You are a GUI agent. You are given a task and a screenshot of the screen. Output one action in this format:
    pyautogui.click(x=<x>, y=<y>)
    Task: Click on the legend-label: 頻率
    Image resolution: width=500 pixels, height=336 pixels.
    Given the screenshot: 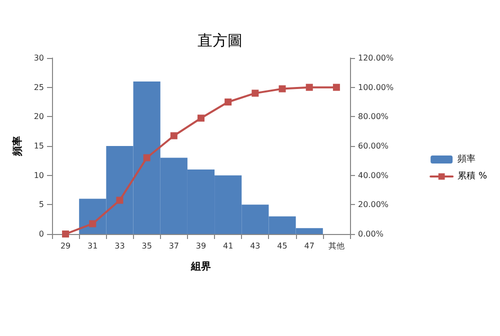 What is the action you would take?
    pyautogui.click(x=467, y=159)
    